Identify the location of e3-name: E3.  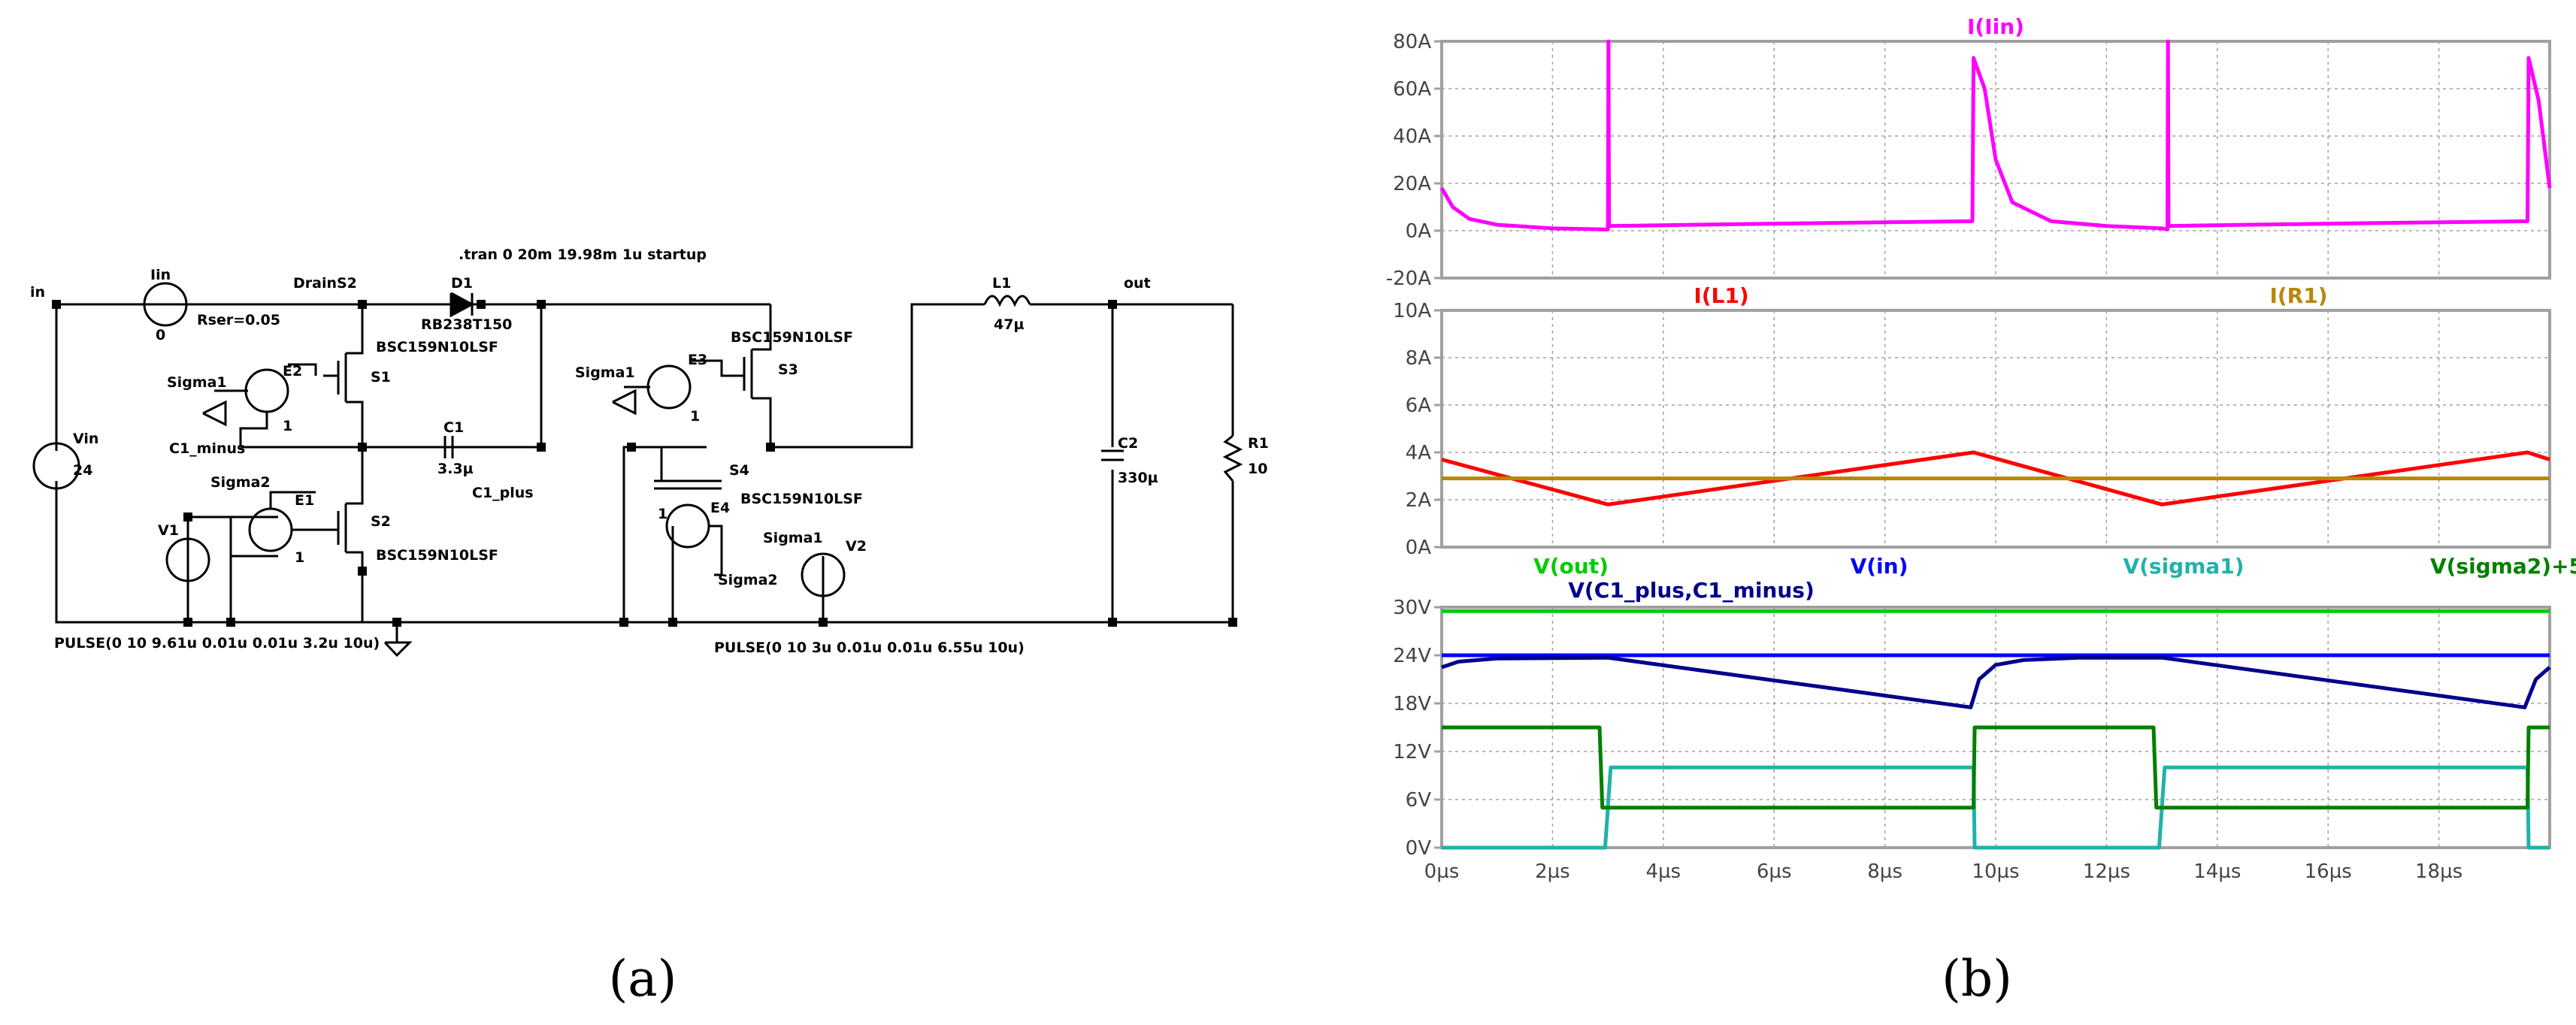
(697, 360).